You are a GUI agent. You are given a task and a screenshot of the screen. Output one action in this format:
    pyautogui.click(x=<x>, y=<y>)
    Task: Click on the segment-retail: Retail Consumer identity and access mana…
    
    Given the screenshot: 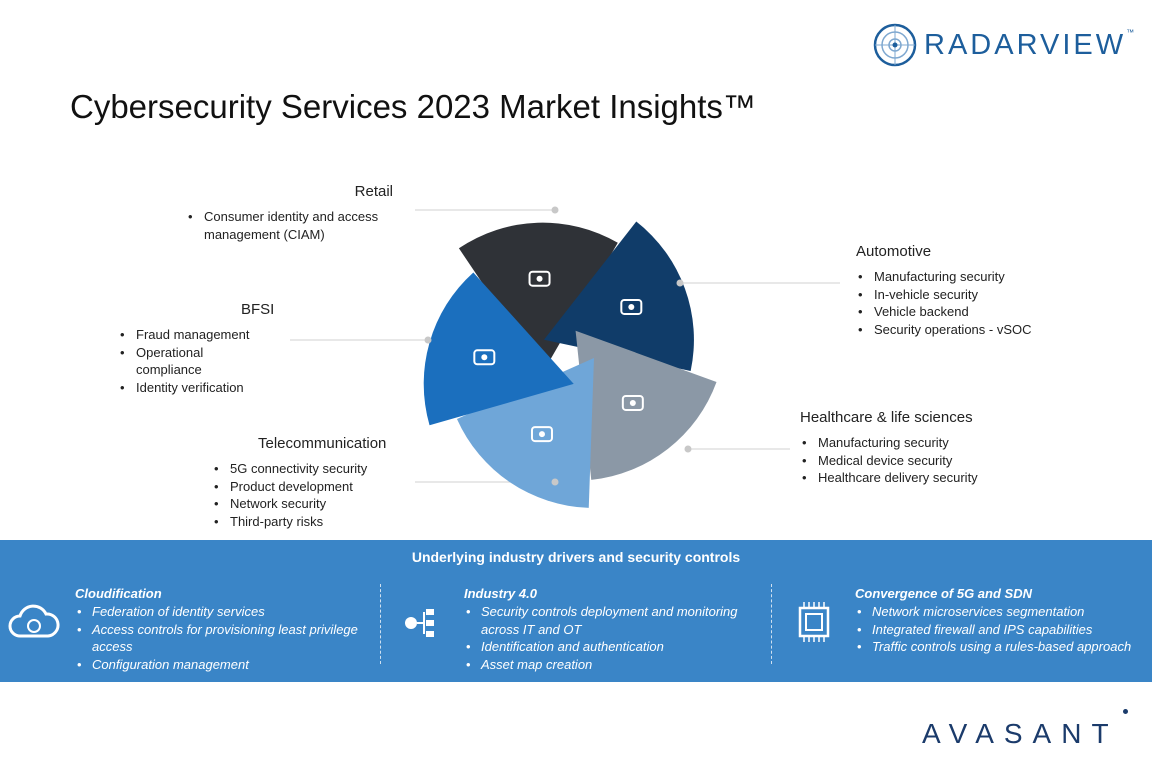 What is the action you would take?
    pyautogui.click(x=293, y=213)
    